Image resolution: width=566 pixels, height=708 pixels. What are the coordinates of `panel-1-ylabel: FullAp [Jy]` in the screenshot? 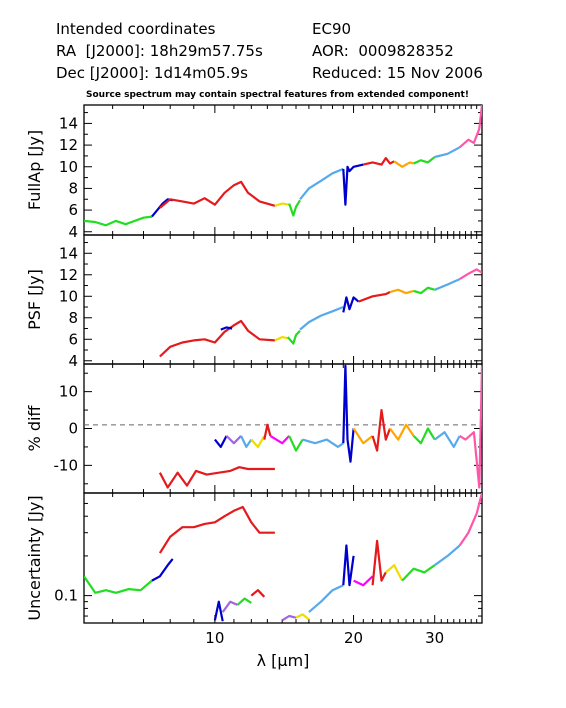 It's located at (34, 170).